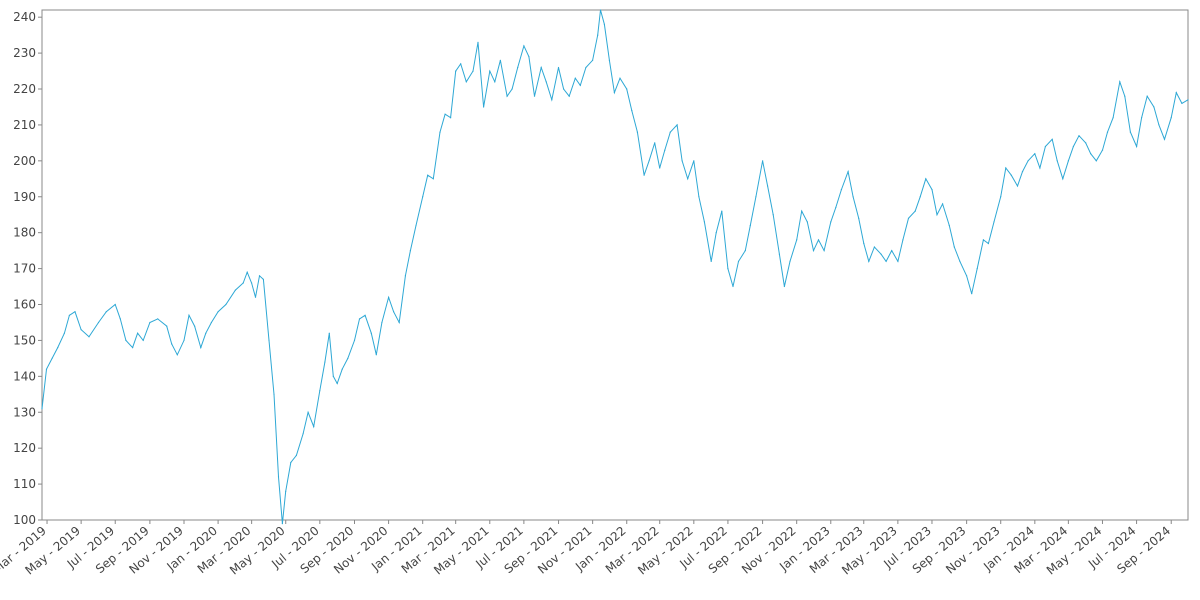 Image resolution: width=1200 pixels, height=600 pixels. What do you see at coordinates (24, 125) in the screenshot?
I see `y-tick-label: 210` at bounding box center [24, 125].